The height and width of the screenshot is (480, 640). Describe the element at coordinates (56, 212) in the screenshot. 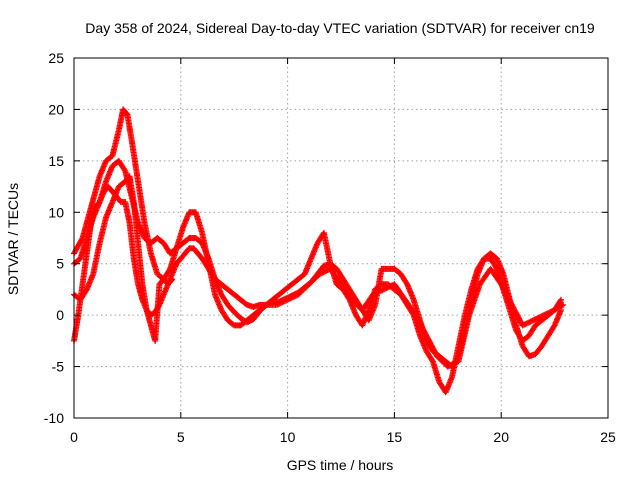

I see `y-tick-label: 10` at that location.